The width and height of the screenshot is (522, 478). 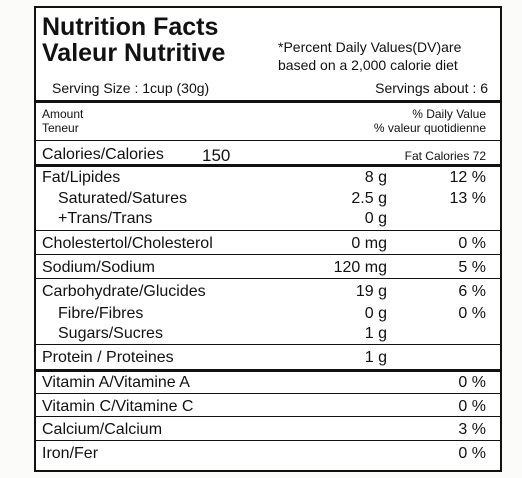 What do you see at coordinates (371, 291) in the screenshot?
I see `nutrient-amount: 19 g` at bounding box center [371, 291].